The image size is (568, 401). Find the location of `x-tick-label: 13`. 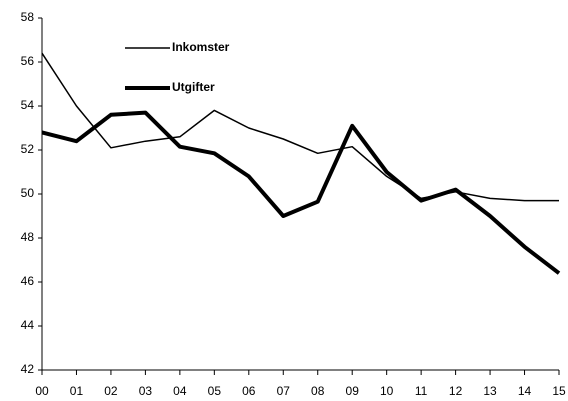

x-tick-label: 13 is located at coordinates (490, 391).